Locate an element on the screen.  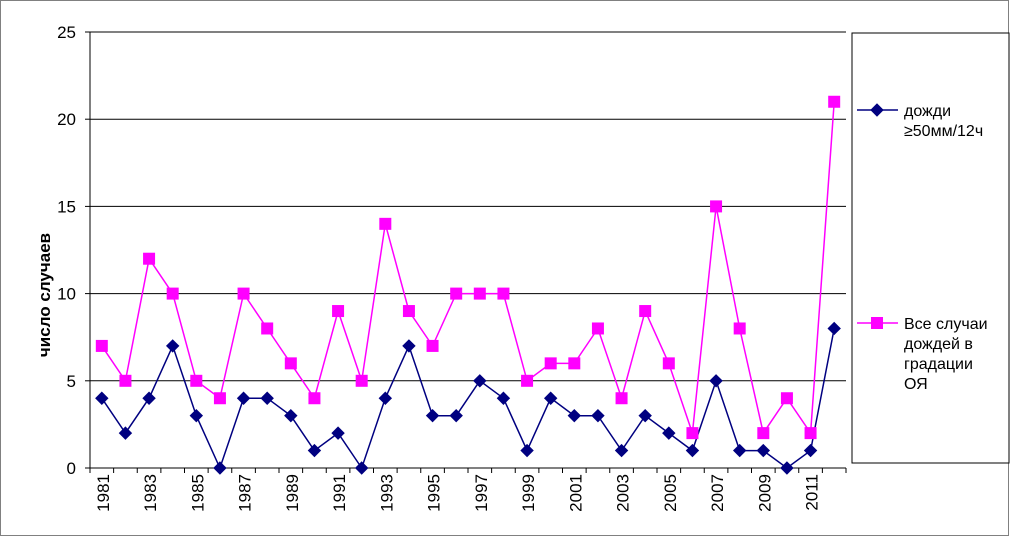
y-axis-title: число случаев is located at coordinates (44, 295).